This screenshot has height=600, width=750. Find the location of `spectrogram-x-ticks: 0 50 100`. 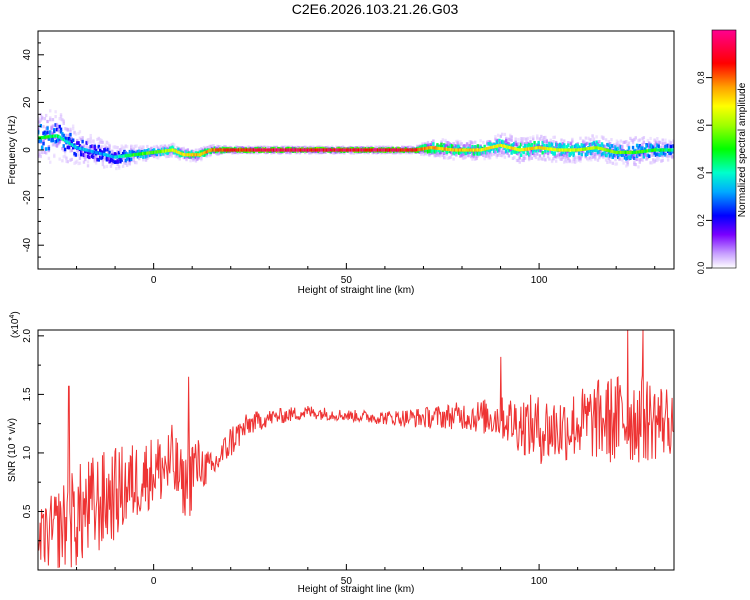

spectrogram-x-ticks: 0 50 100 is located at coordinates (366, 274).